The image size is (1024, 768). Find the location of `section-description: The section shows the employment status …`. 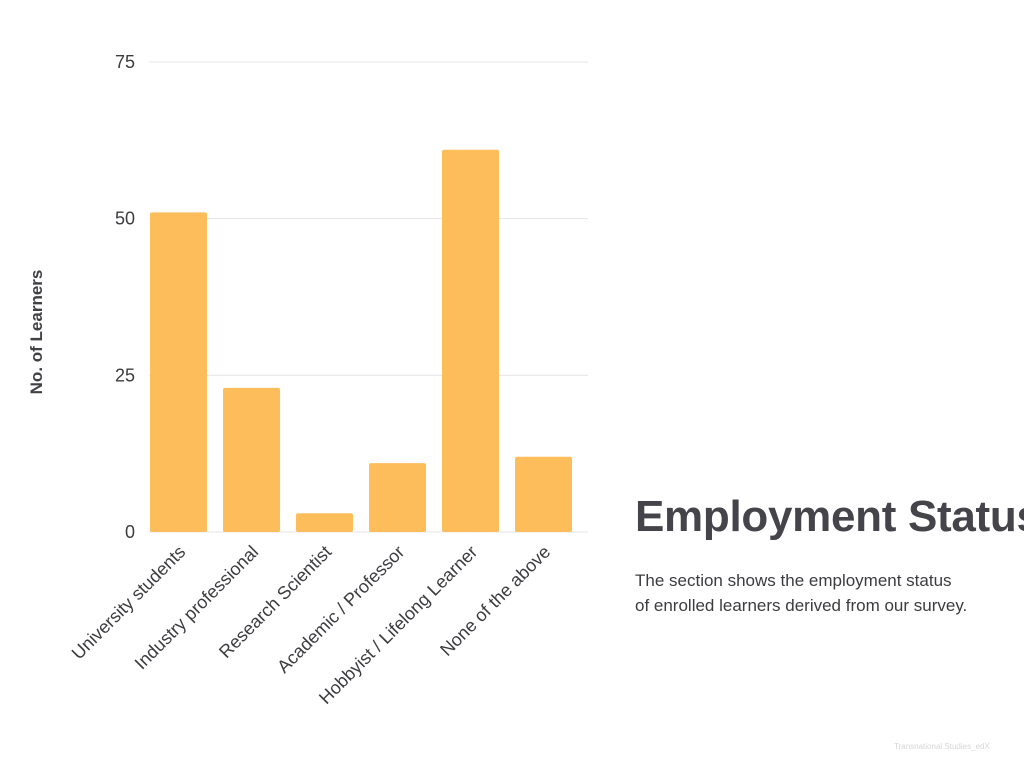

section-description: The section shows the employment status … is located at coordinates (825, 593).